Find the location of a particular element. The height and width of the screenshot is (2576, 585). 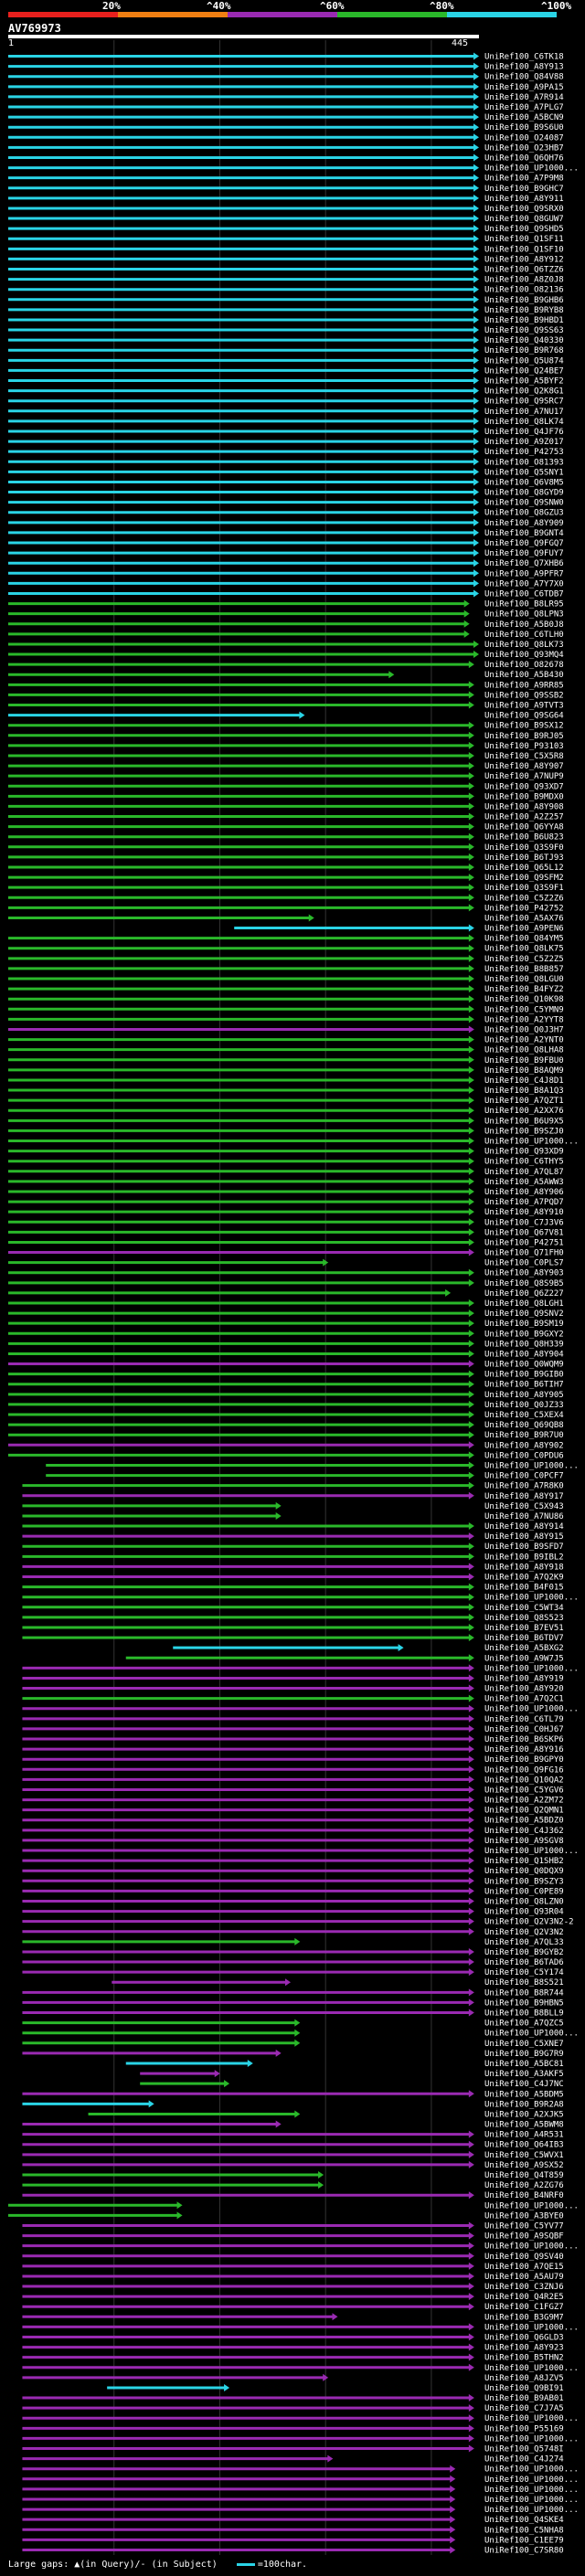

hit-id-link: UniRef100_C5WVX1 is located at coordinates (524, 2155).